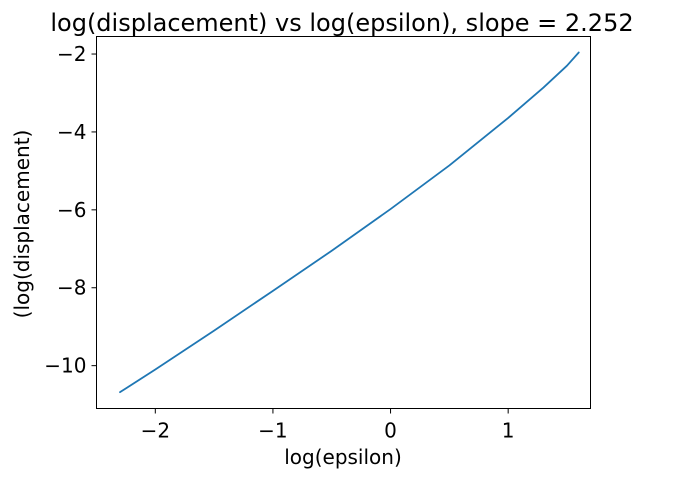  Describe the element at coordinates (71, 288) in the screenshot. I see `y-tick-label: −8` at that location.